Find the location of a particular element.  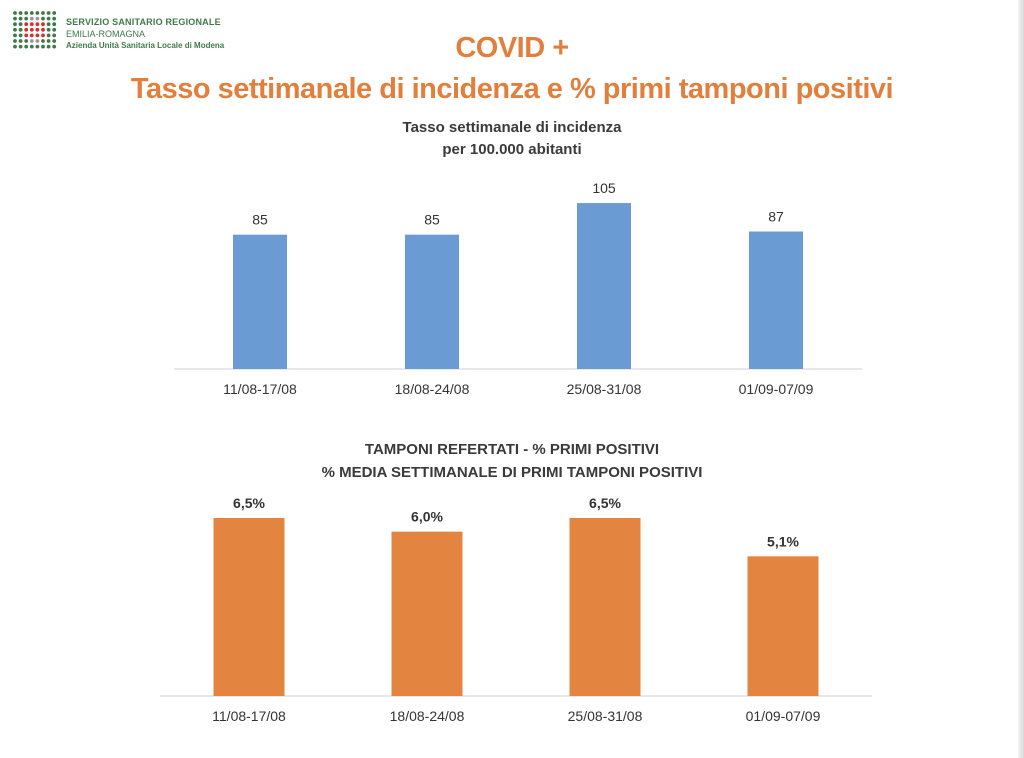

chart-2-category-label: 18/08-24/08 is located at coordinates (427, 716).